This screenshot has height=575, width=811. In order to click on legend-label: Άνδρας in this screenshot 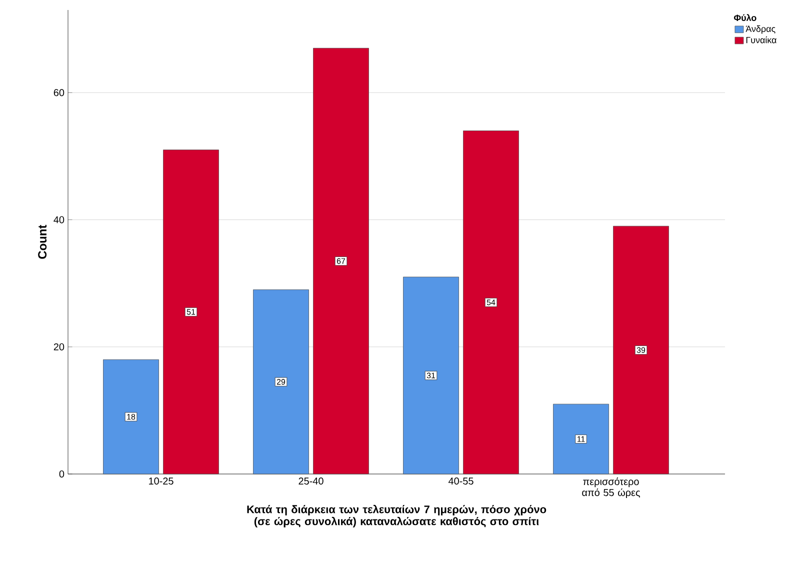, I will do `click(761, 29)`.